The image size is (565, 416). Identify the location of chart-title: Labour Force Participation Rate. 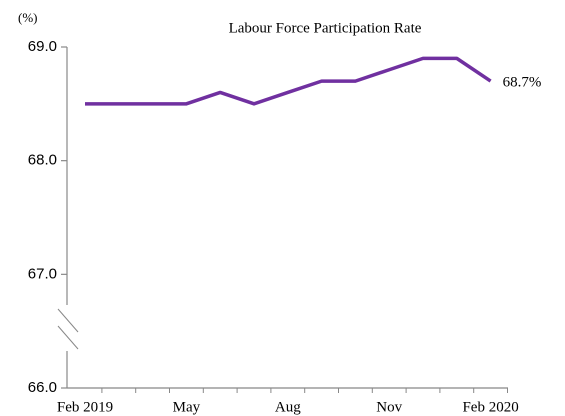
(325, 28).